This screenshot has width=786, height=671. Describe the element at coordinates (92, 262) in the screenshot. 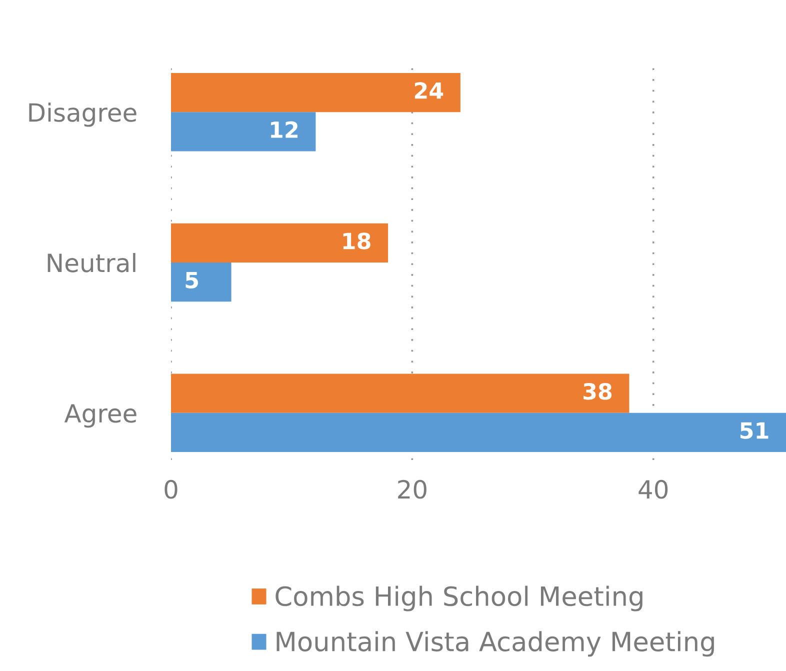

I see `y-tick-label: Neutral` at that location.